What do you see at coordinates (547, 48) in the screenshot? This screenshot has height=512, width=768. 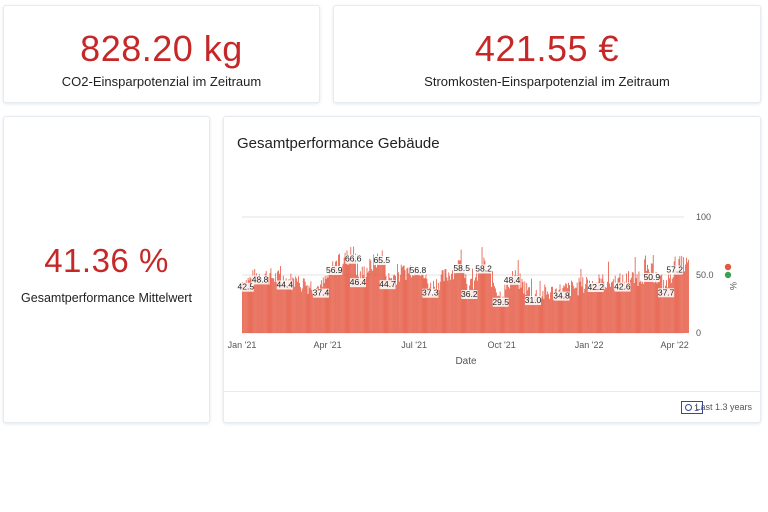 I see `cost-value: 421.55 €` at bounding box center [547, 48].